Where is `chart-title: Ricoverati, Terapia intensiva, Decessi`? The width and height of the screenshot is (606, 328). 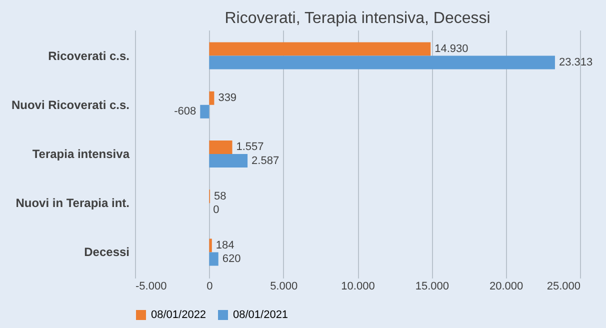 chart-title: Ricoverati, Terapia intensiva, Decessi is located at coordinates (357, 18).